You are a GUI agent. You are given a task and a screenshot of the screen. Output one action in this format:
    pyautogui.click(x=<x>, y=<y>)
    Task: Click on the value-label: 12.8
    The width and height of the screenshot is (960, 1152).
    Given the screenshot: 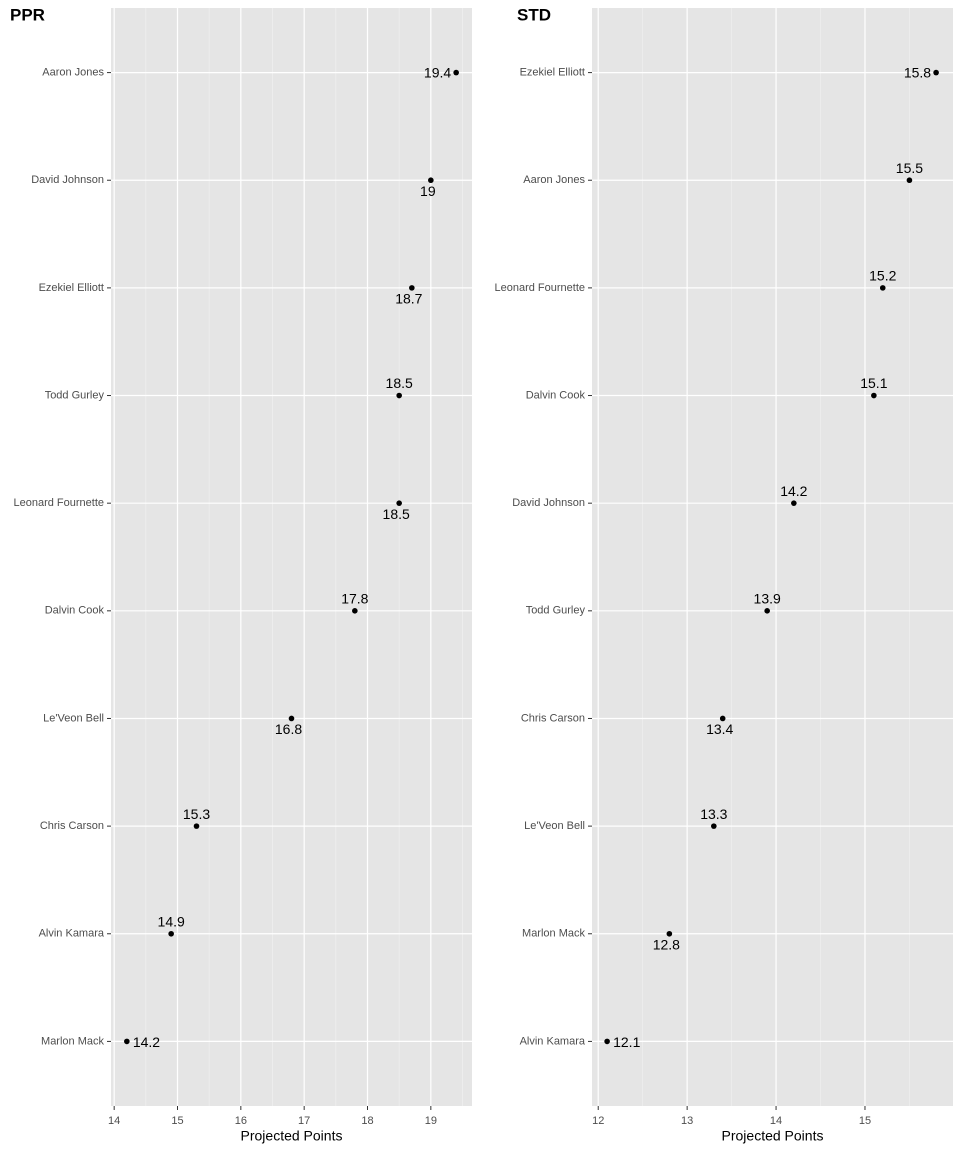 What is the action you would take?
    pyautogui.click(x=666, y=944)
    